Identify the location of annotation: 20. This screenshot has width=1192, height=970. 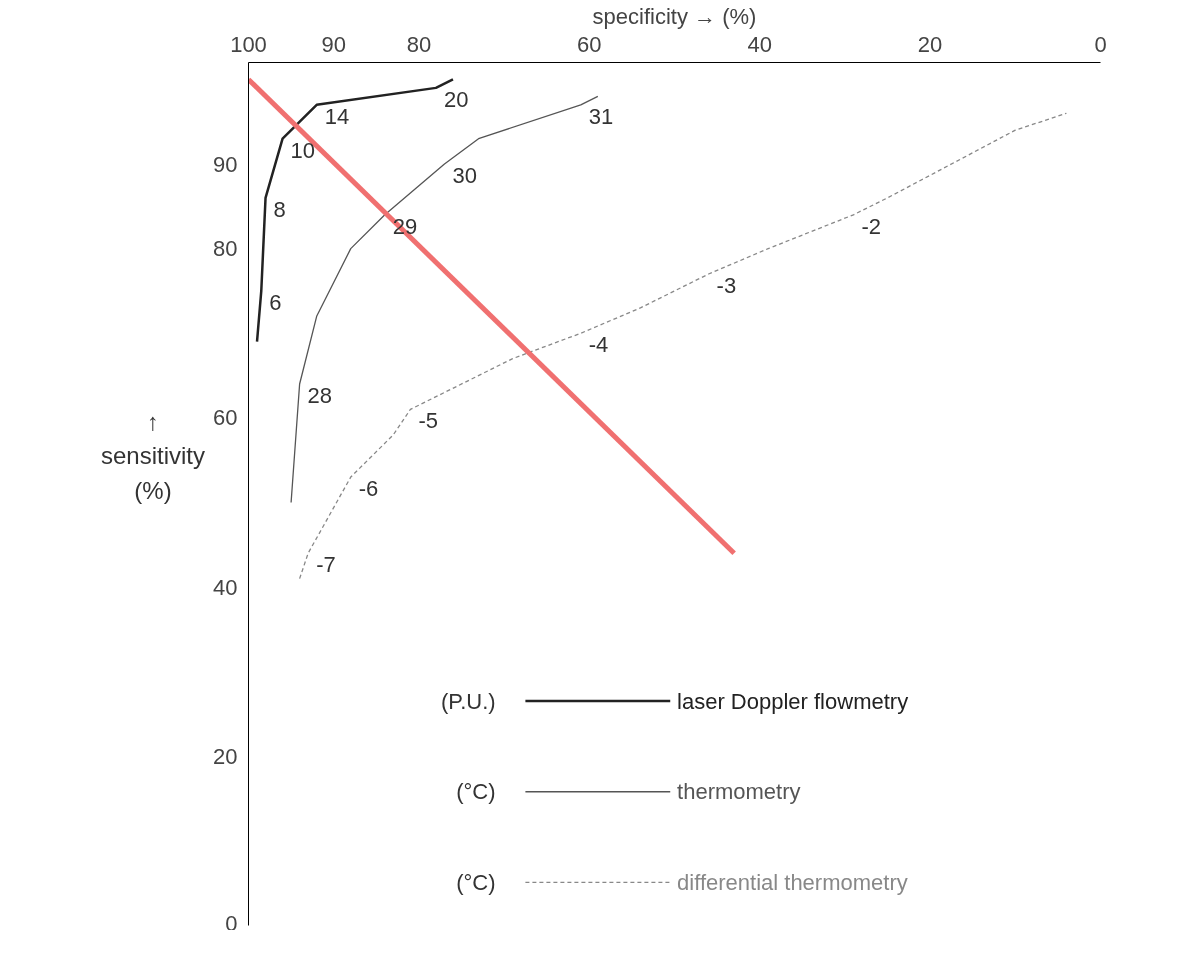
(456, 99).